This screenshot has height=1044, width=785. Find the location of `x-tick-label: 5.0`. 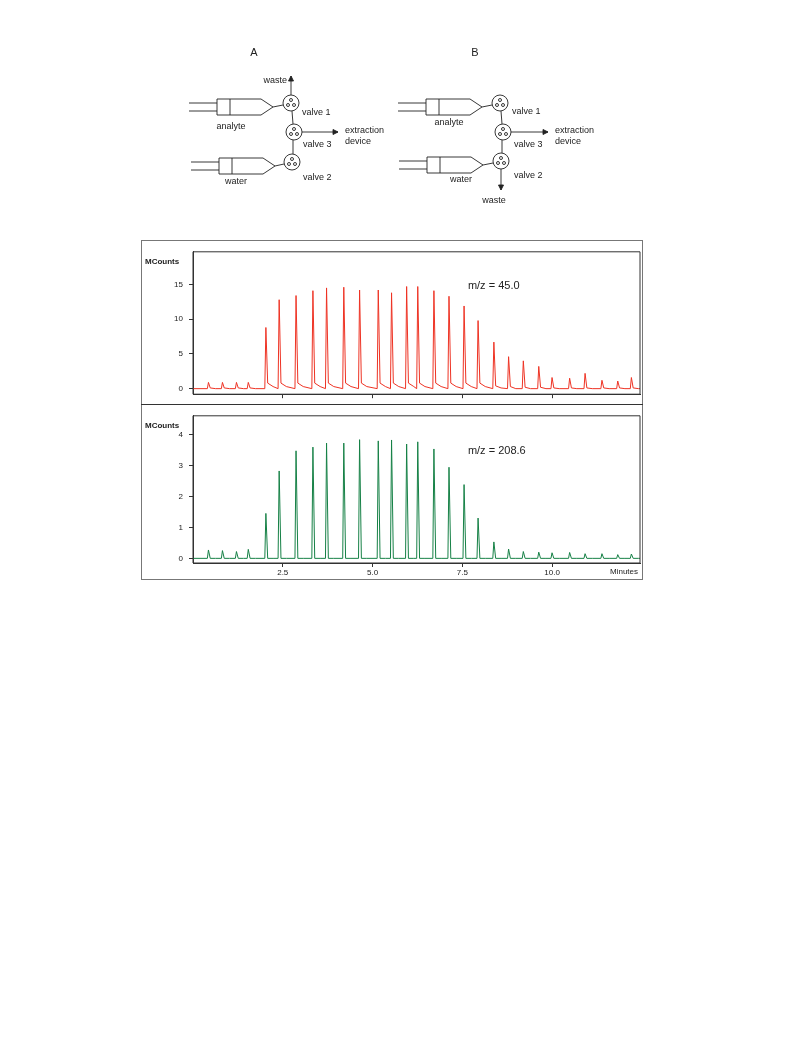

x-tick-label: 5.0 is located at coordinates (372, 572).